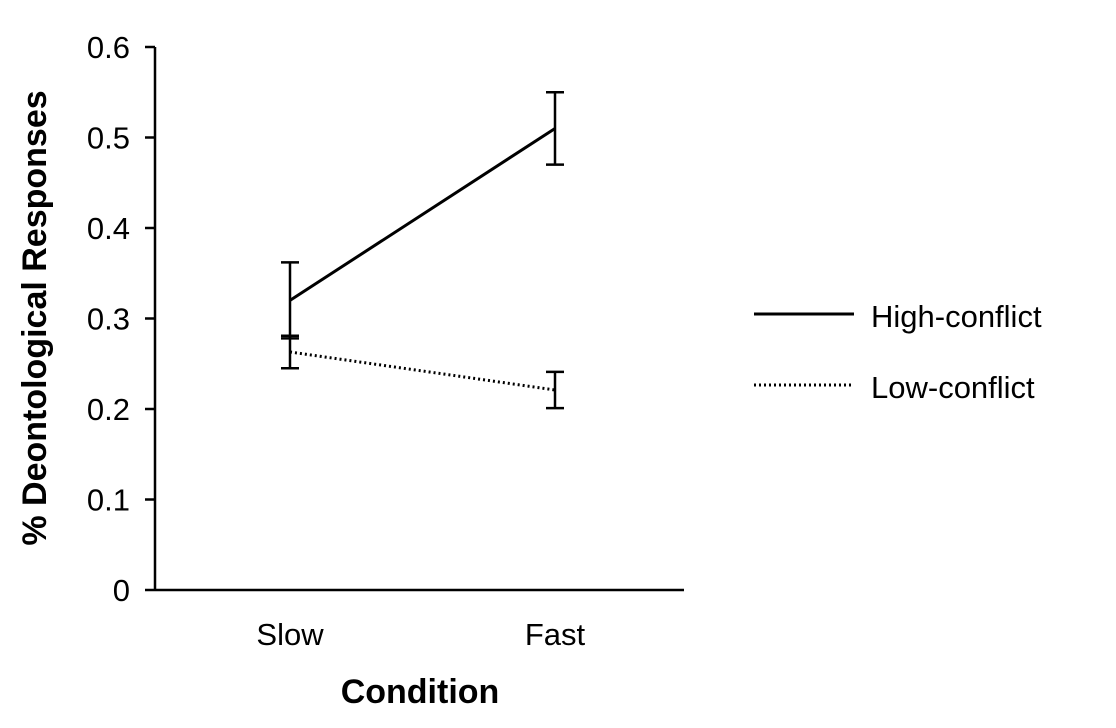 This screenshot has height=728, width=1116. I want to click on x-tick-label-fast: Fast, so click(555, 634).